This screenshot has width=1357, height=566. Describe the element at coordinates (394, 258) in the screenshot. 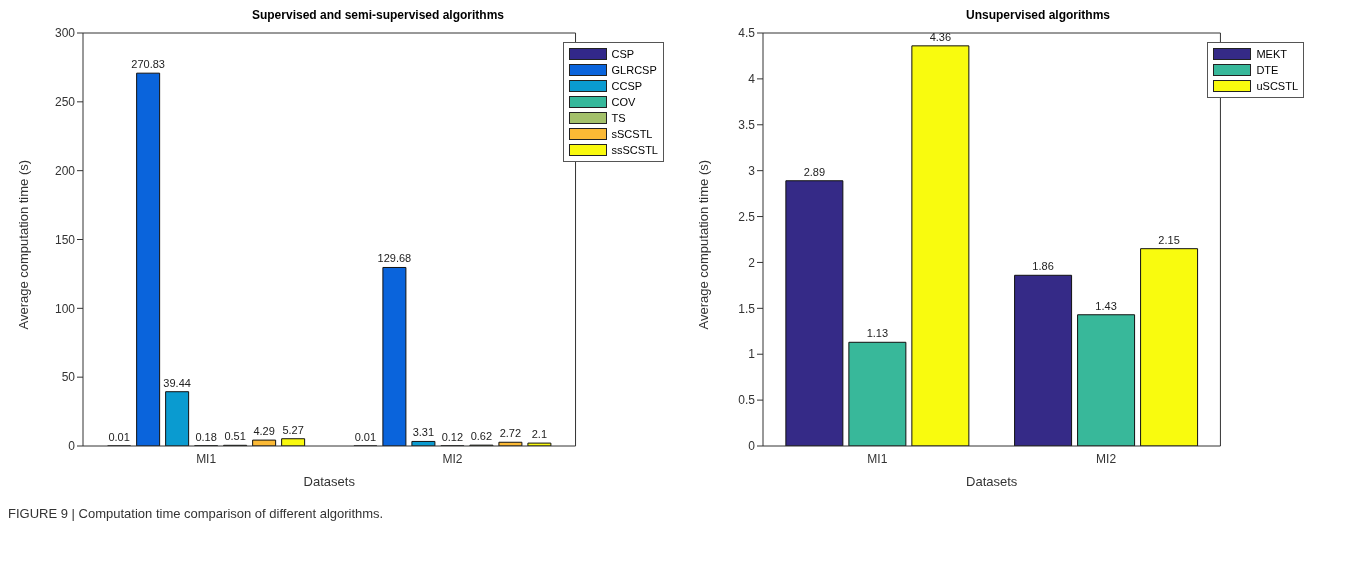

I see `data-label: 129.68` at that location.